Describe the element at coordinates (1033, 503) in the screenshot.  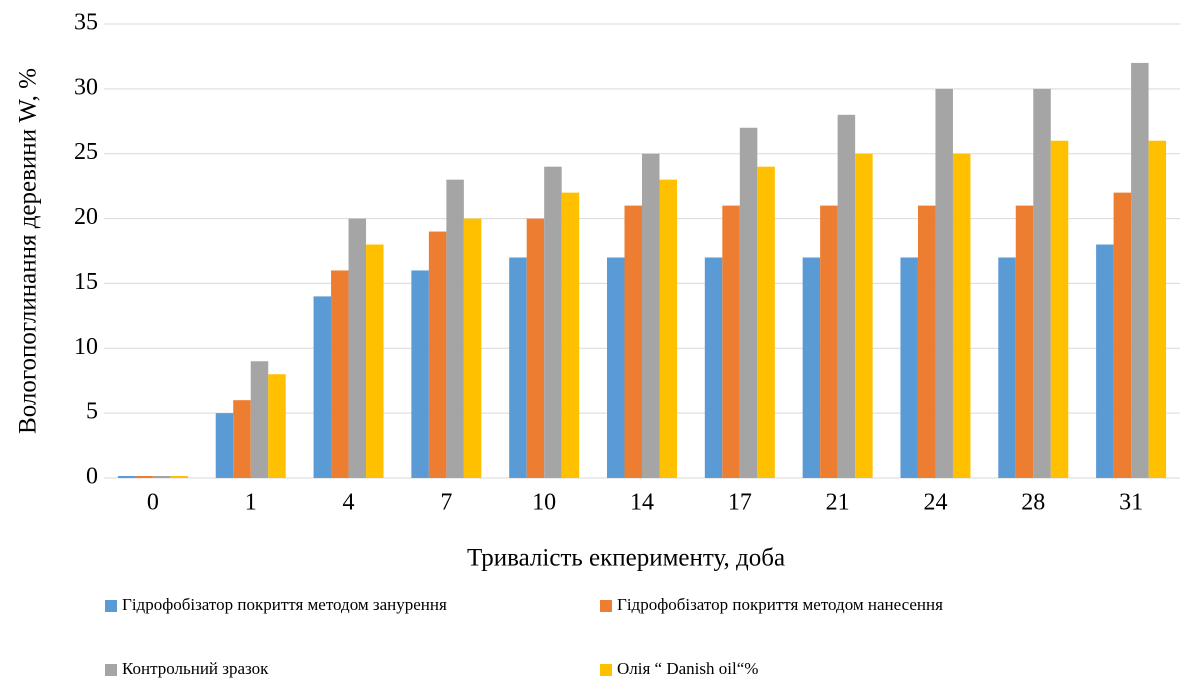
I see `x-tick-label: 28` at that location.